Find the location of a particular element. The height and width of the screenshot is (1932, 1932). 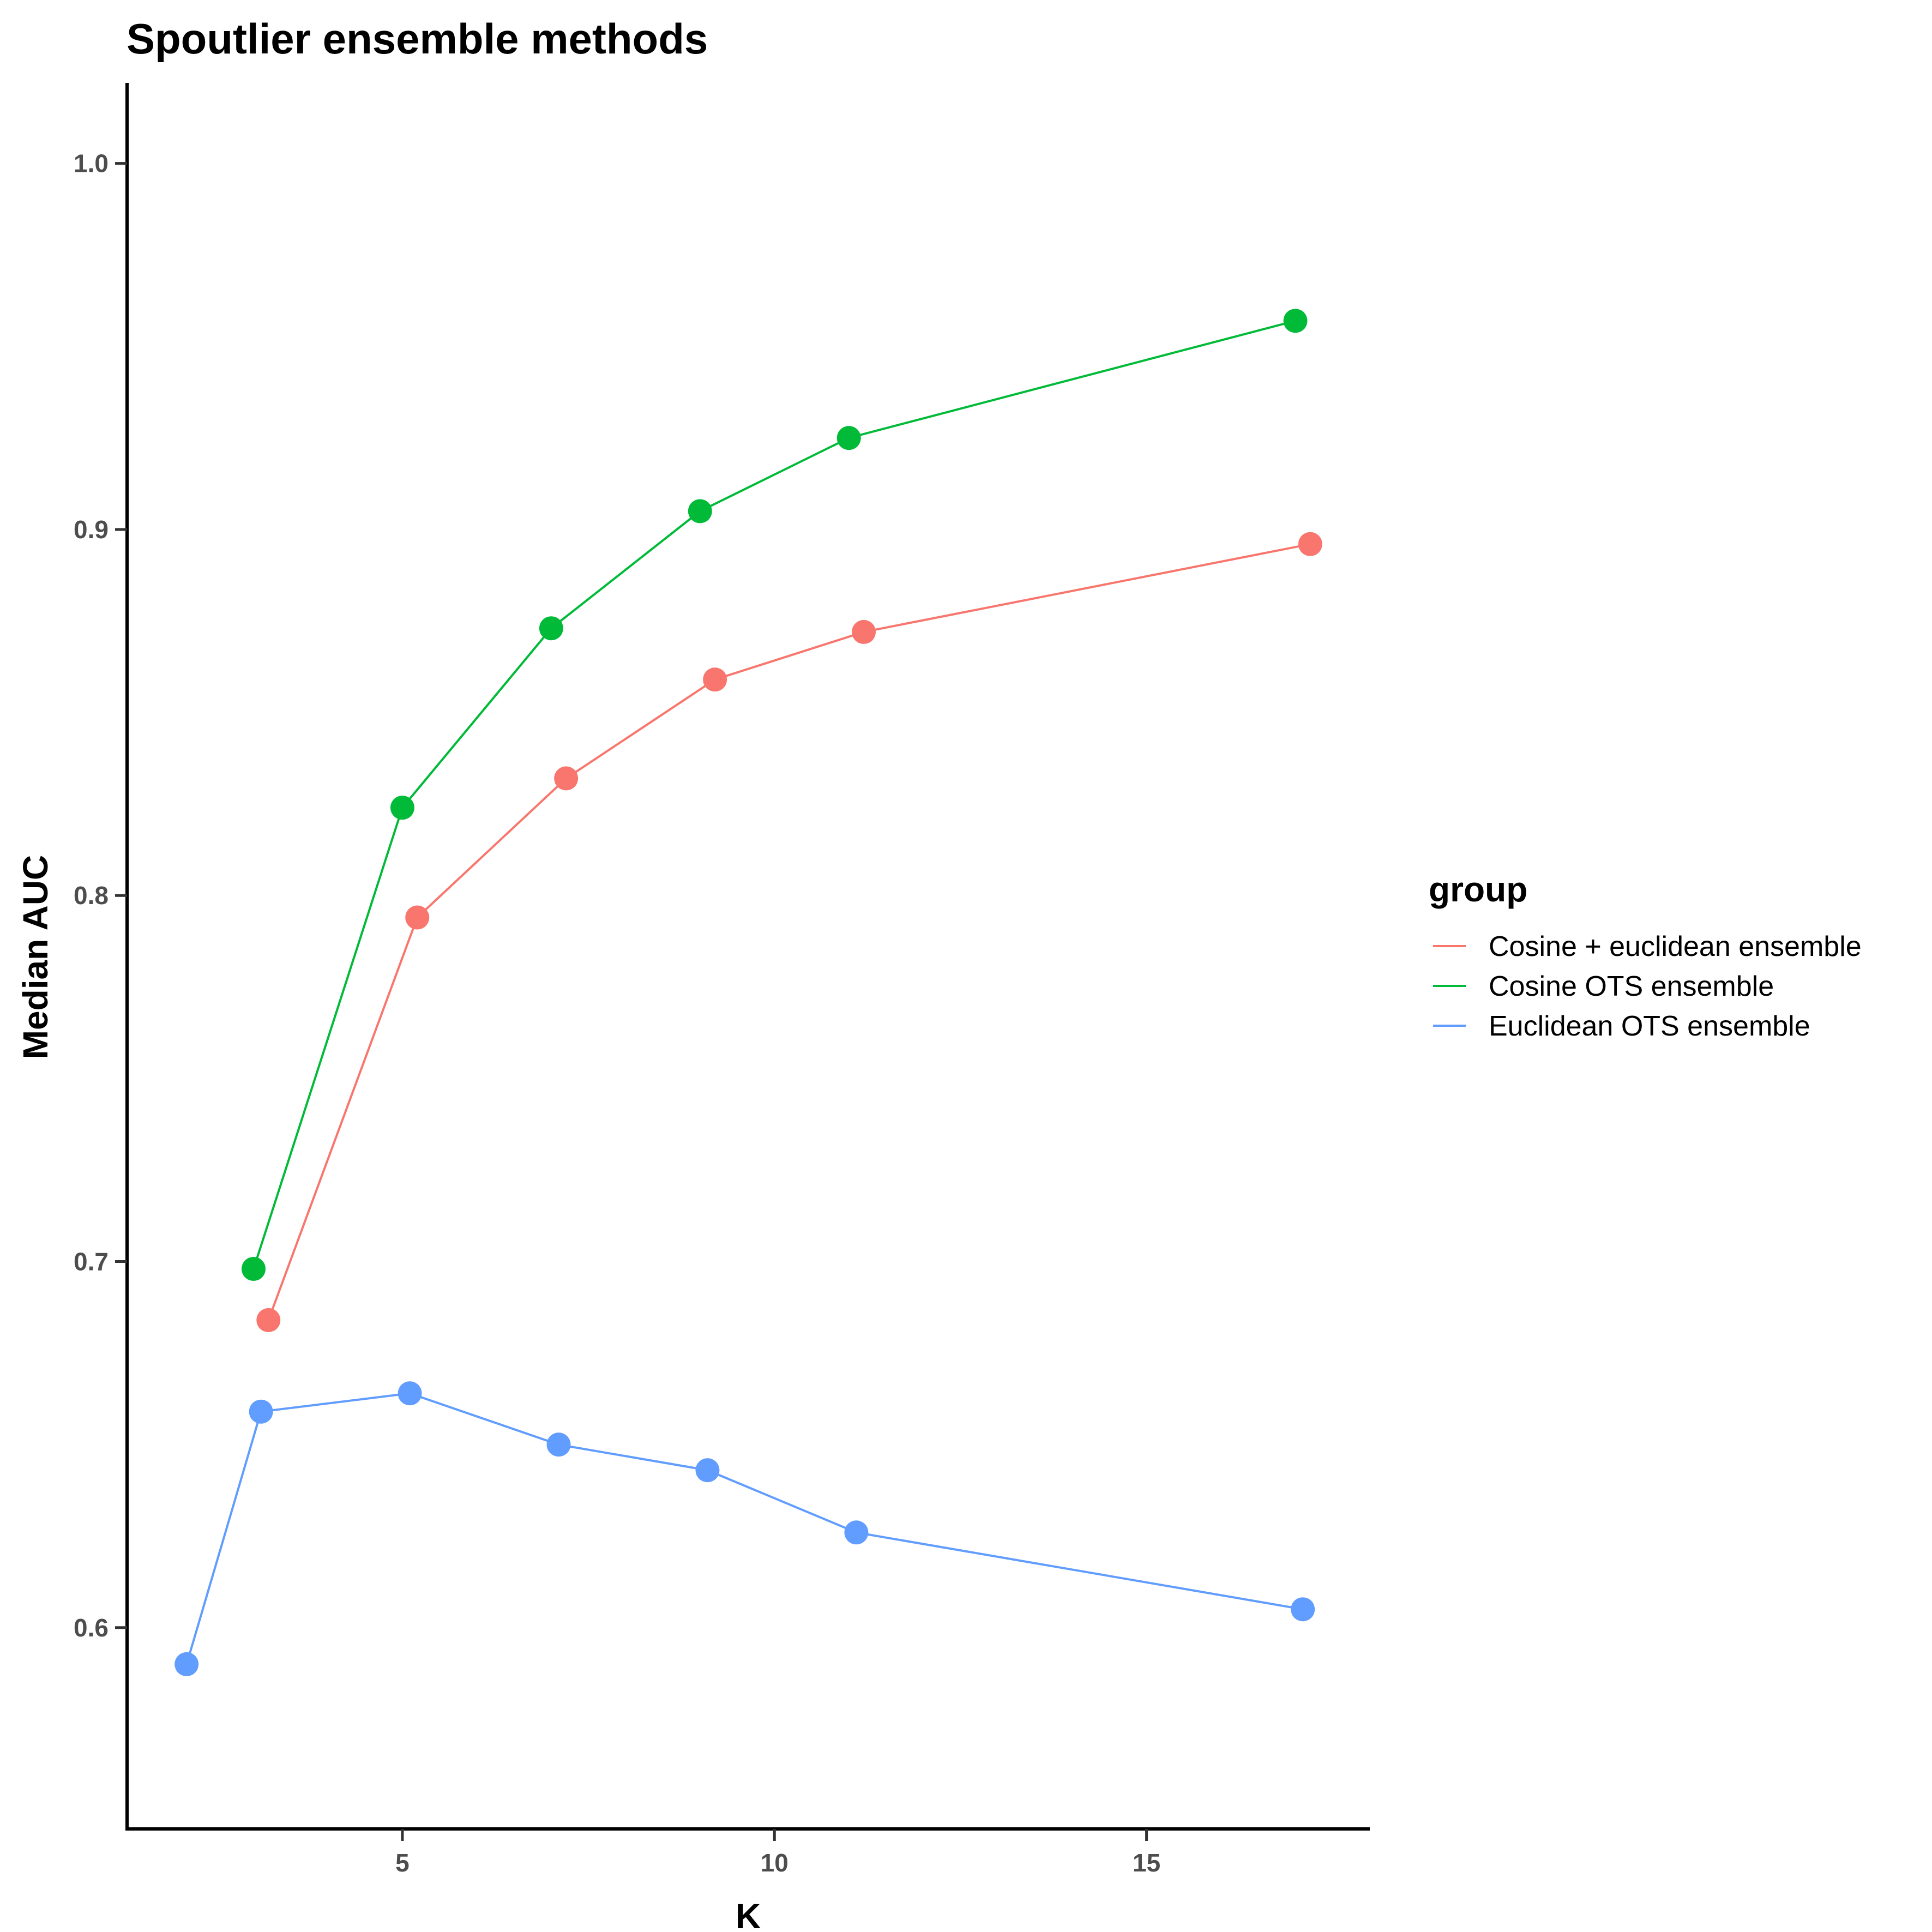

x-tick-label: 5 is located at coordinates (402, 1863).